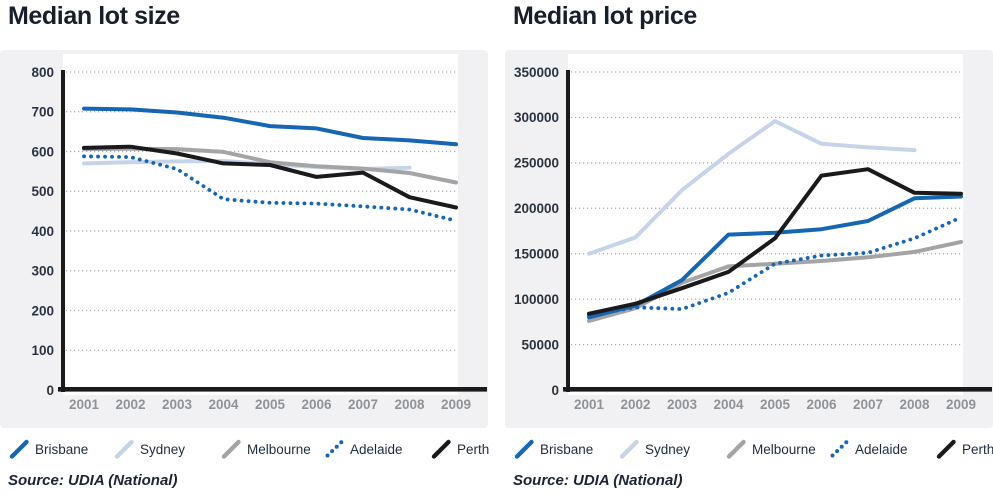  What do you see at coordinates (536, 72) in the screenshot?
I see `y-axis-tick-label: 350000` at bounding box center [536, 72].